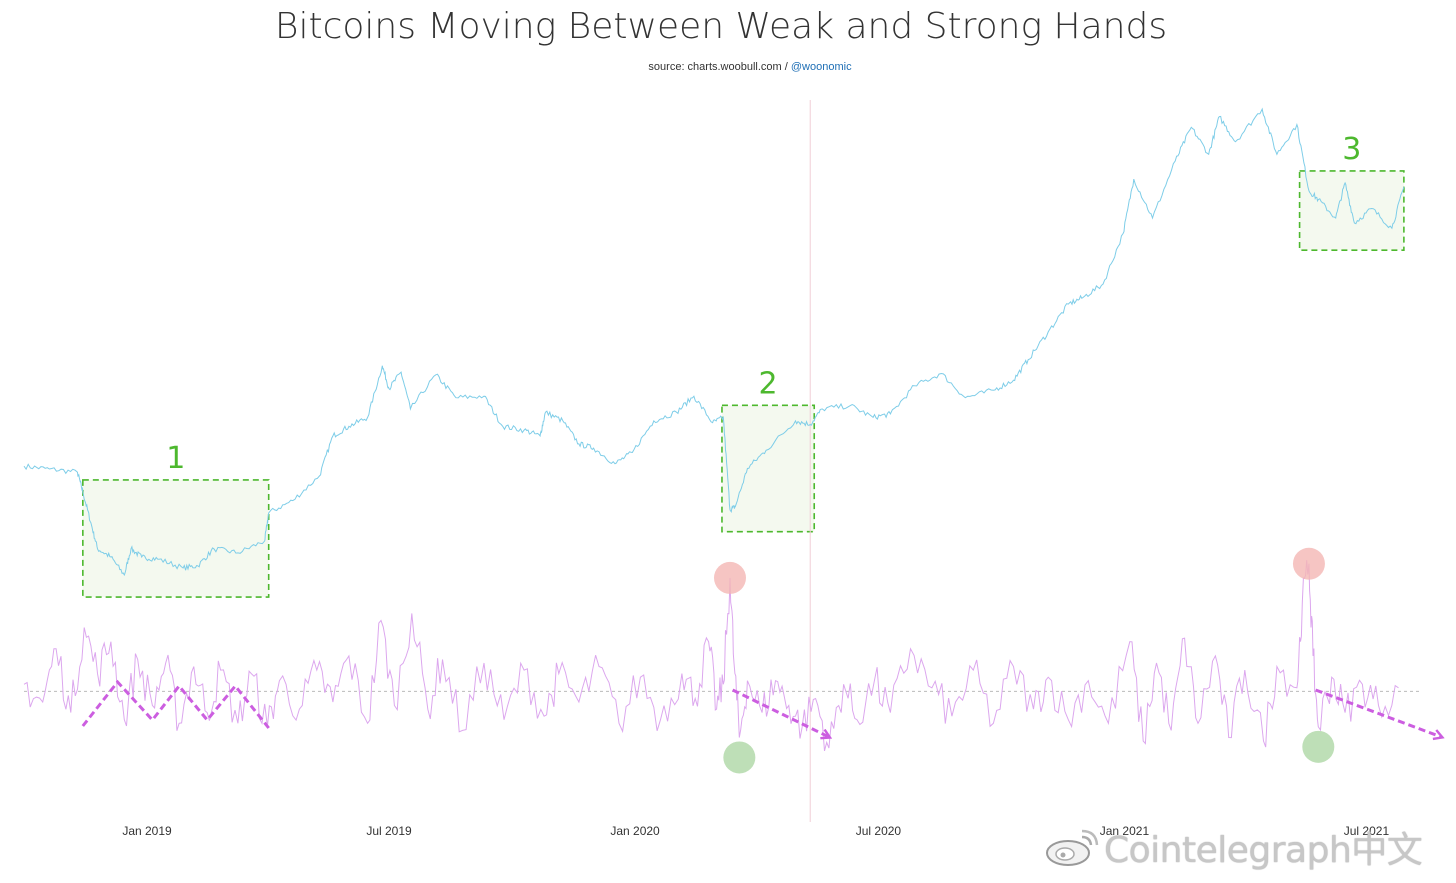 The width and height of the screenshot is (1456, 883). Describe the element at coordinates (768, 383) in the screenshot. I see `annotation-label-2: 2` at that location.